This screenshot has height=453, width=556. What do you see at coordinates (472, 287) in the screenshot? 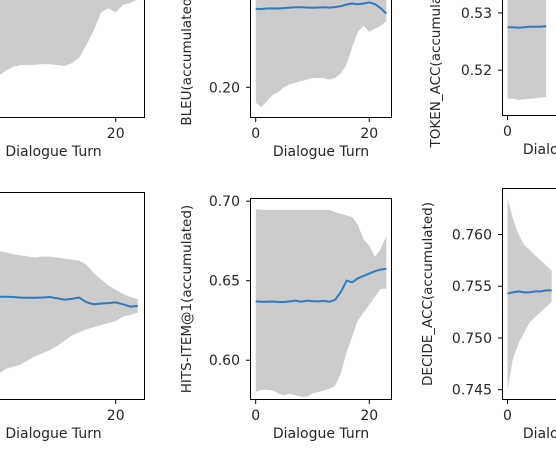
I see `y-tick-label: 0.755` at bounding box center [472, 287].